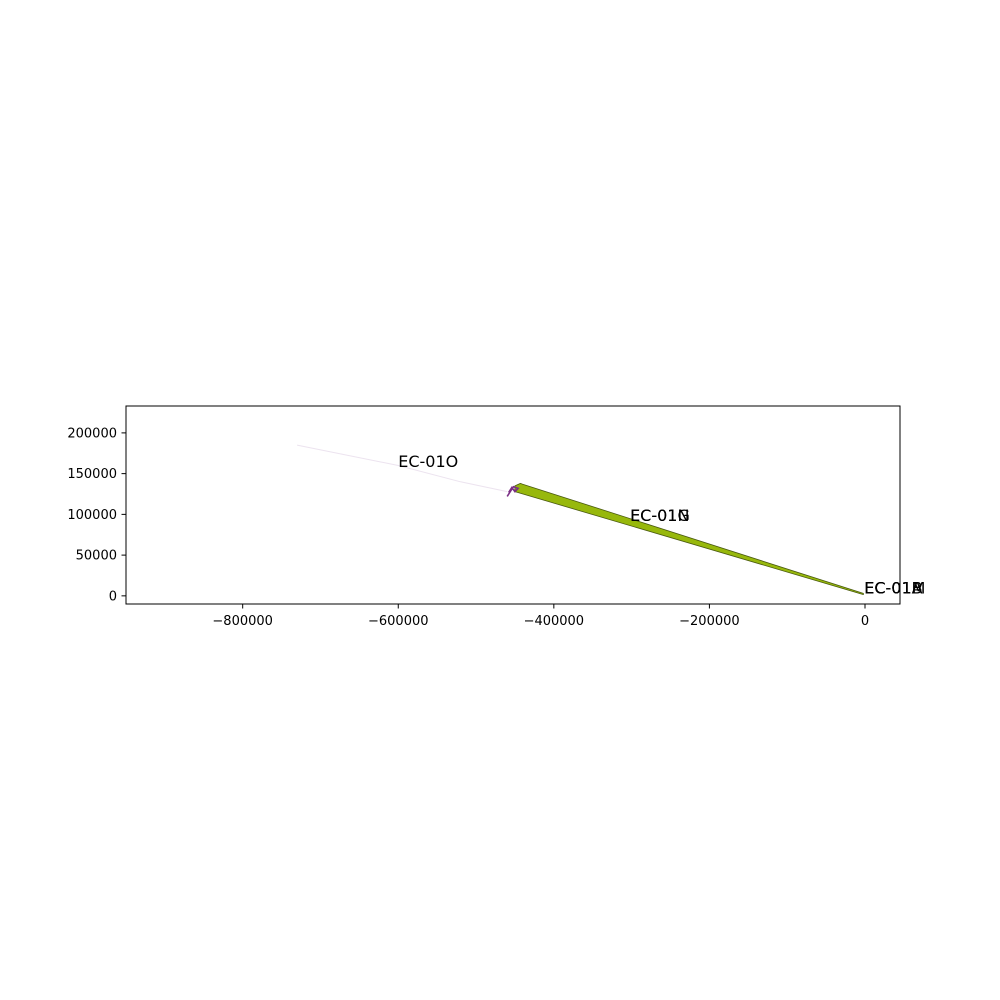 This screenshot has height=1000, width=1000. I want to click on y-tick-label: 150000, so click(92, 474).